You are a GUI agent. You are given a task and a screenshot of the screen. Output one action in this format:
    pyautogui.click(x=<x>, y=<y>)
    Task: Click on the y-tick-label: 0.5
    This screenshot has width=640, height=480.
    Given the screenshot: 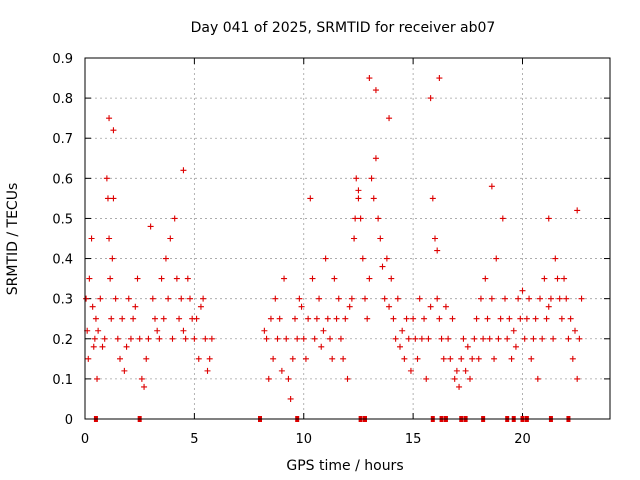 What is the action you would take?
    pyautogui.click(x=62, y=219)
    